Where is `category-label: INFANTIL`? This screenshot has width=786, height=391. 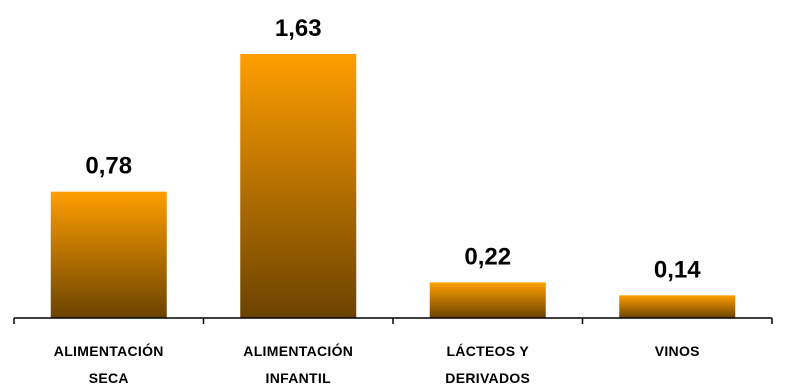 category-label: INFANTIL is located at coordinates (299, 378).